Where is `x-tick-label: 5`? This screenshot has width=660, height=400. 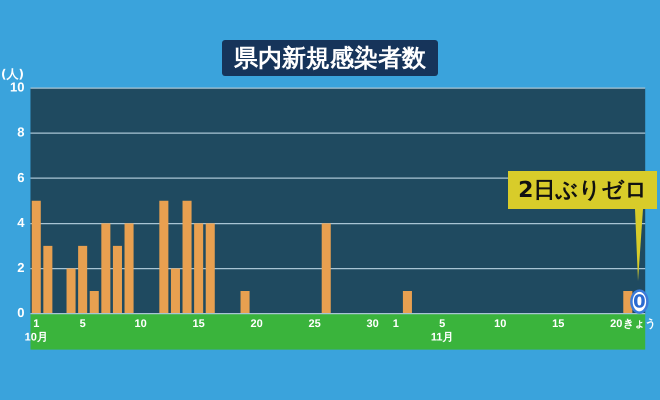 x-tick-label: 5 is located at coordinates (83, 324).